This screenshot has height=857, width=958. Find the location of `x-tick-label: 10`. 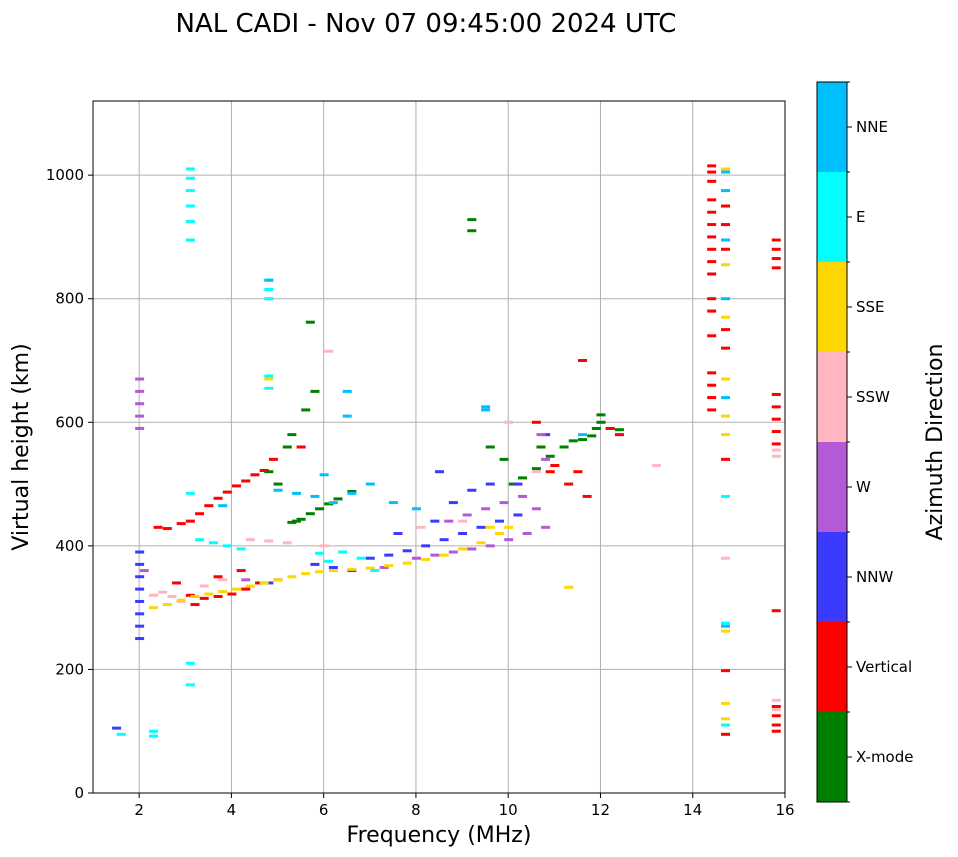

x-tick-label: 10 is located at coordinates (508, 810).